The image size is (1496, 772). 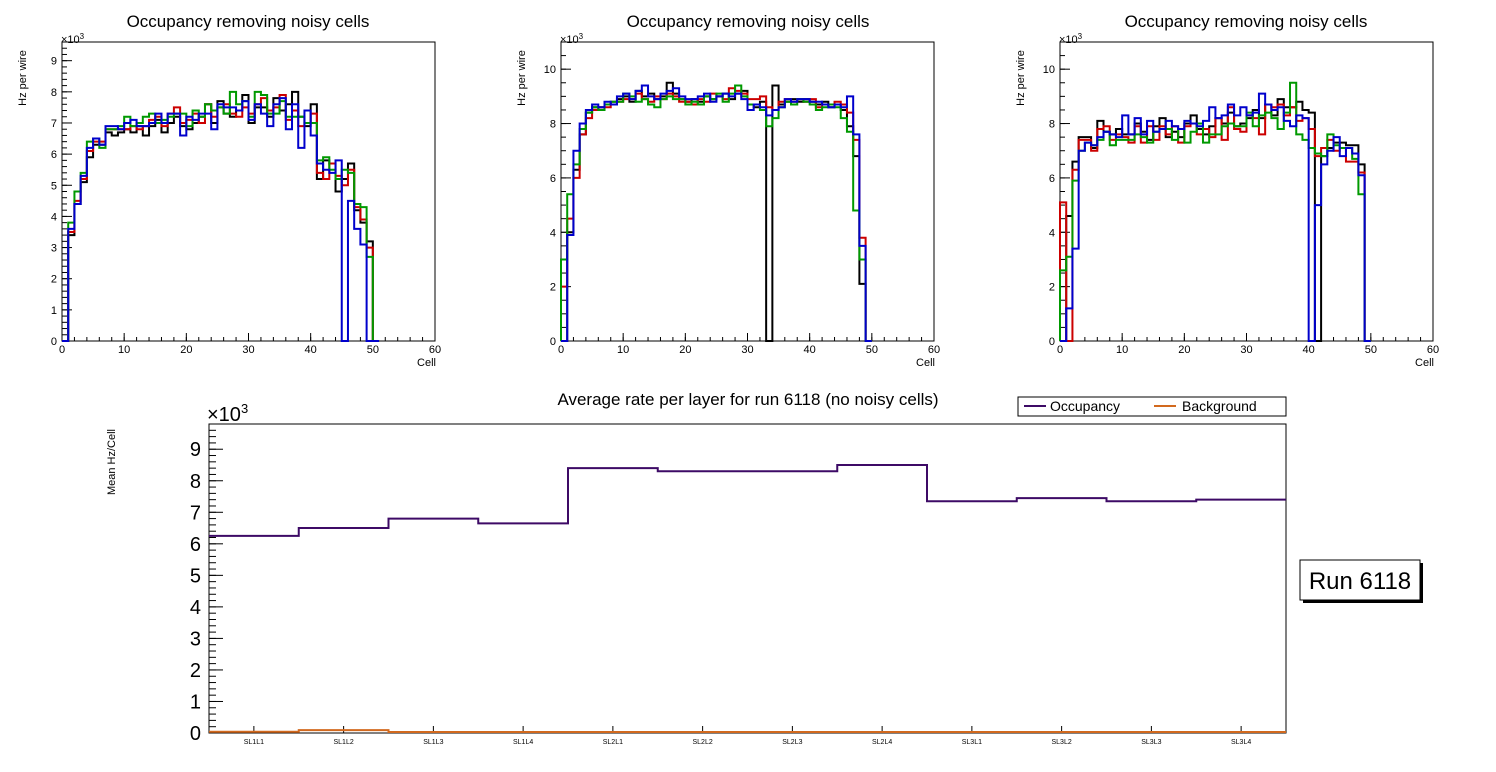 I want to click on panel-1-ytick-label-5: 5, so click(x=54, y=186).